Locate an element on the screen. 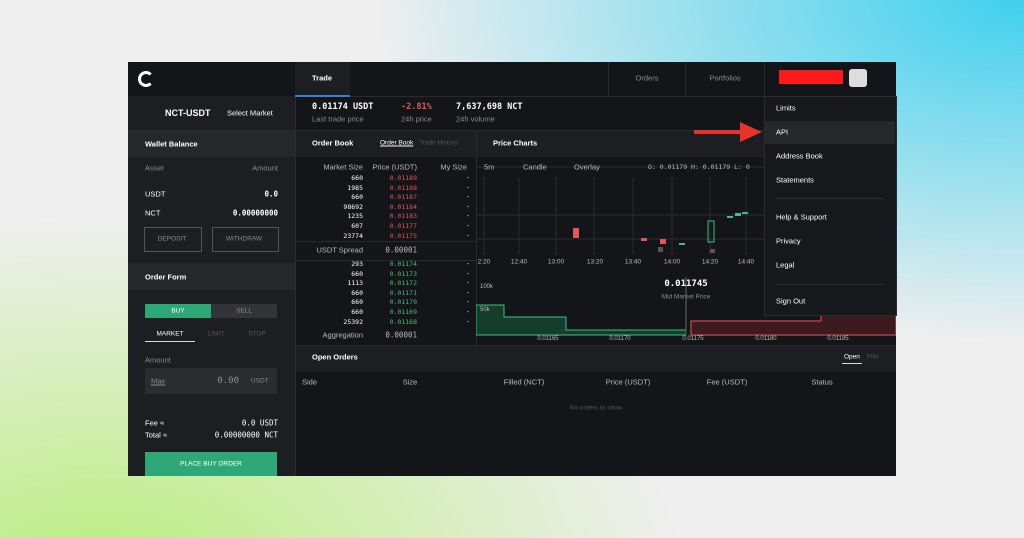 The image size is (1024, 538). order-type: STOP is located at coordinates (257, 334).